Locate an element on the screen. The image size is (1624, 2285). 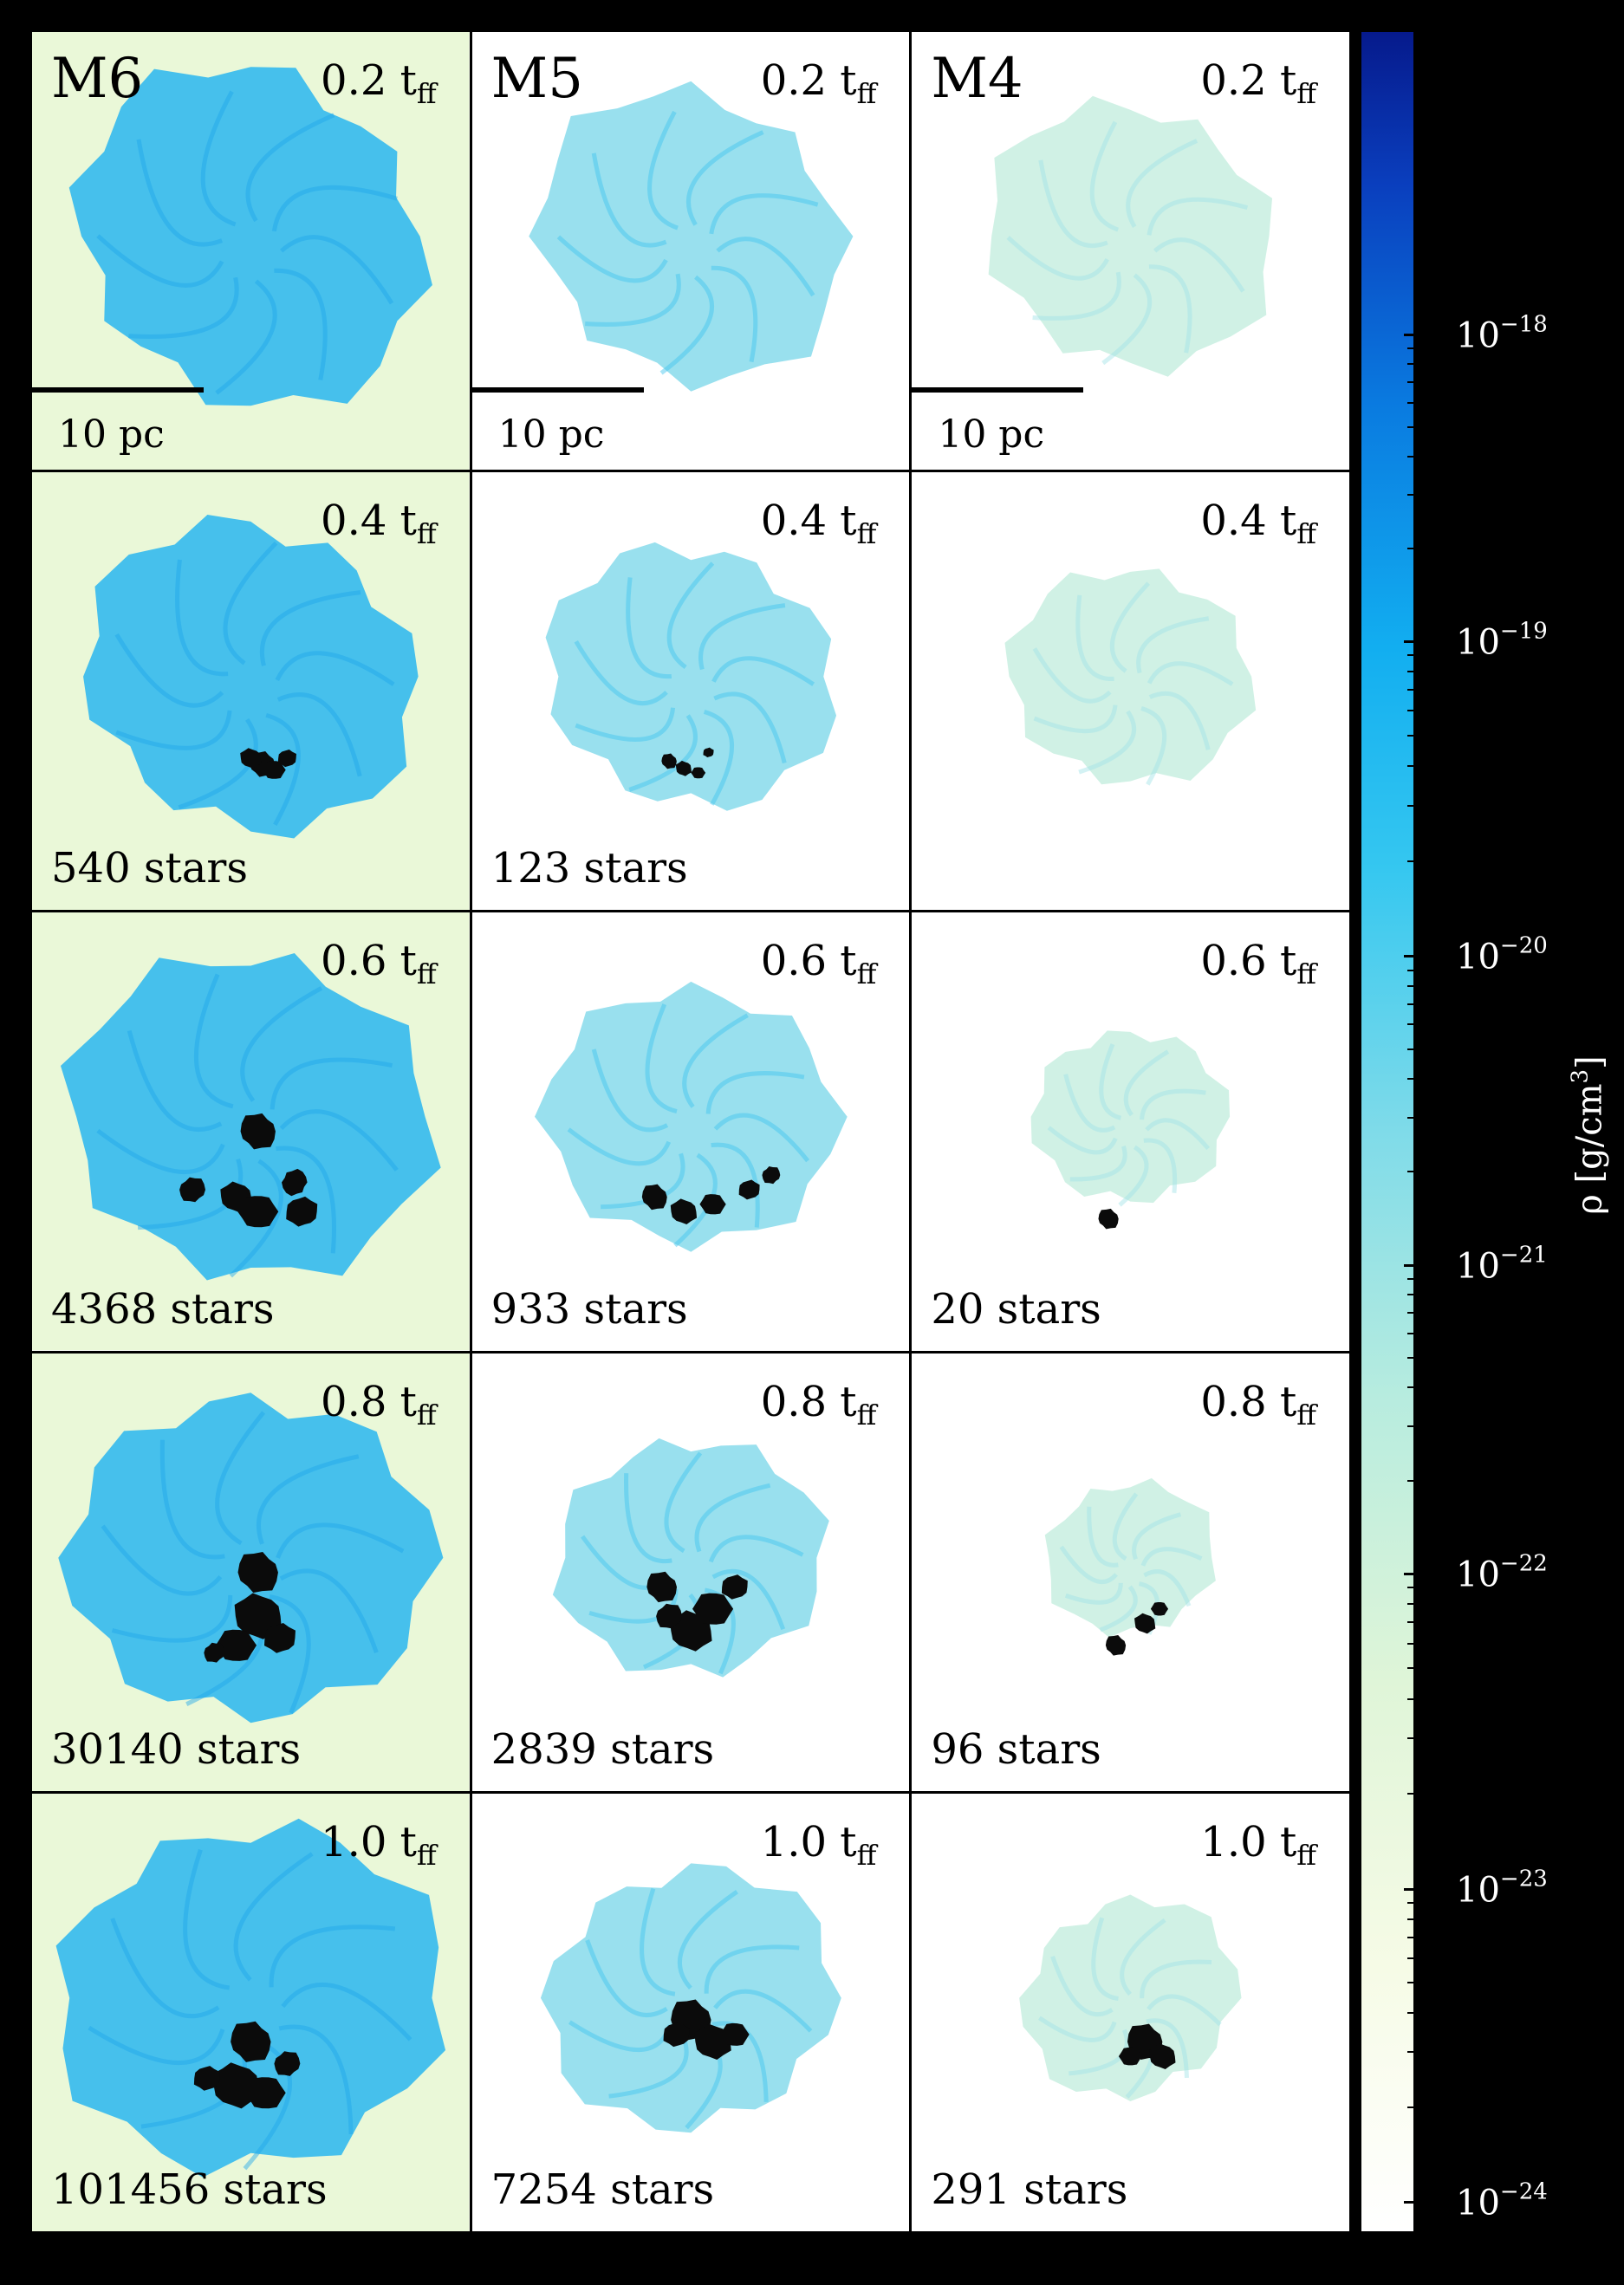
time-label: 0.8 tff is located at coordinates (1258, 1405).